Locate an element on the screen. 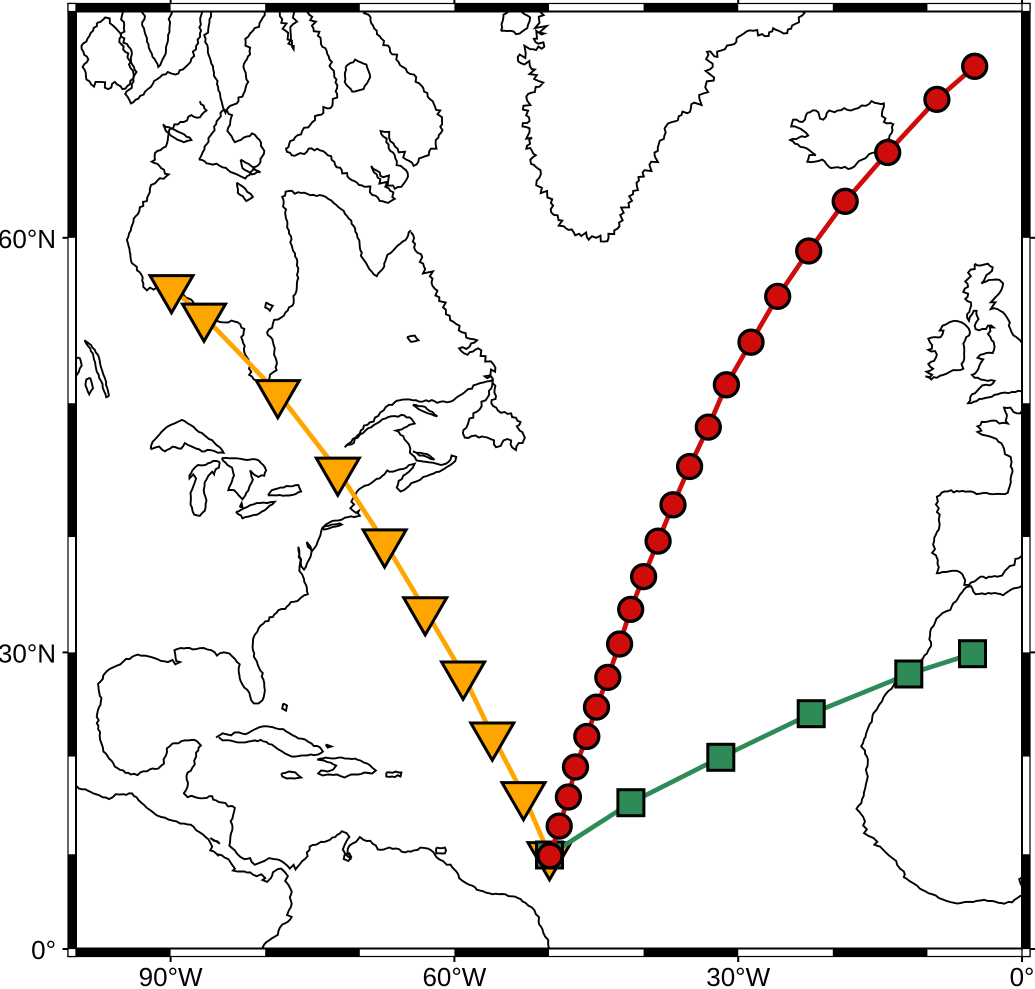 Image resolution: width=1035 pixels, height=989 pixels. svg-text: 60°W is located at coordinates (454, 975).